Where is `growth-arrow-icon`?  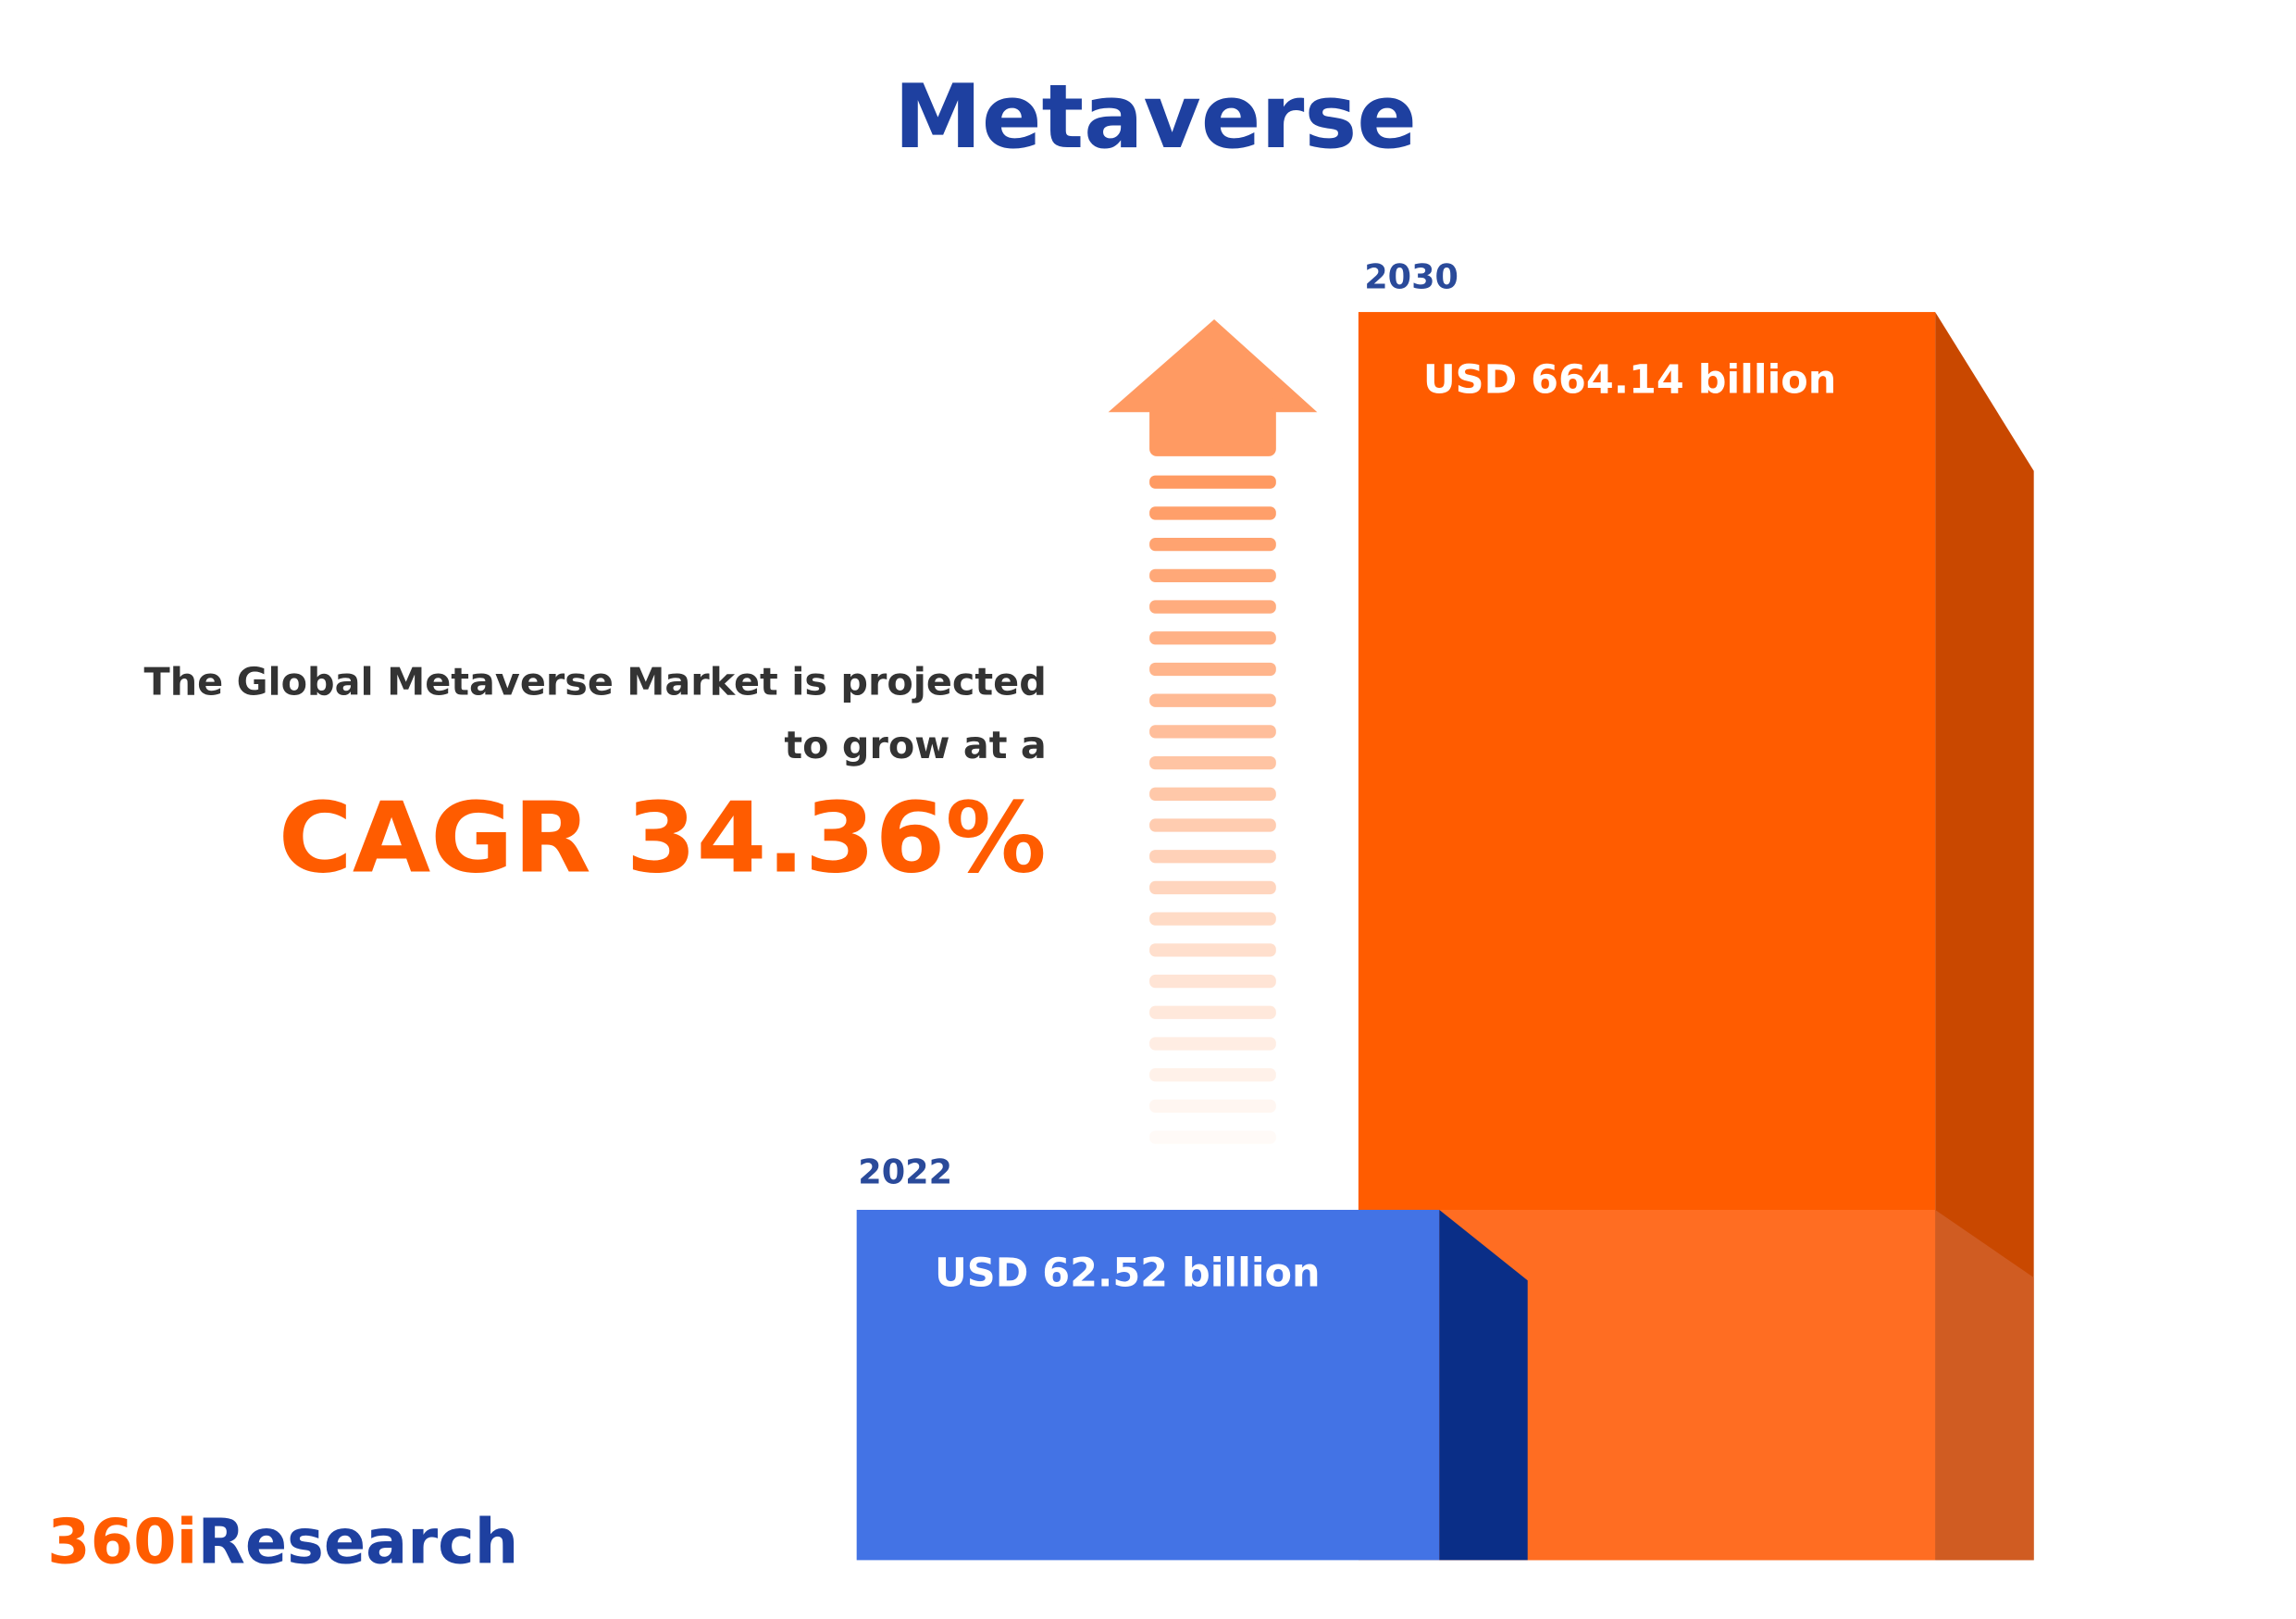
growth-arrow-icon is located at coordinates (1213, 732).